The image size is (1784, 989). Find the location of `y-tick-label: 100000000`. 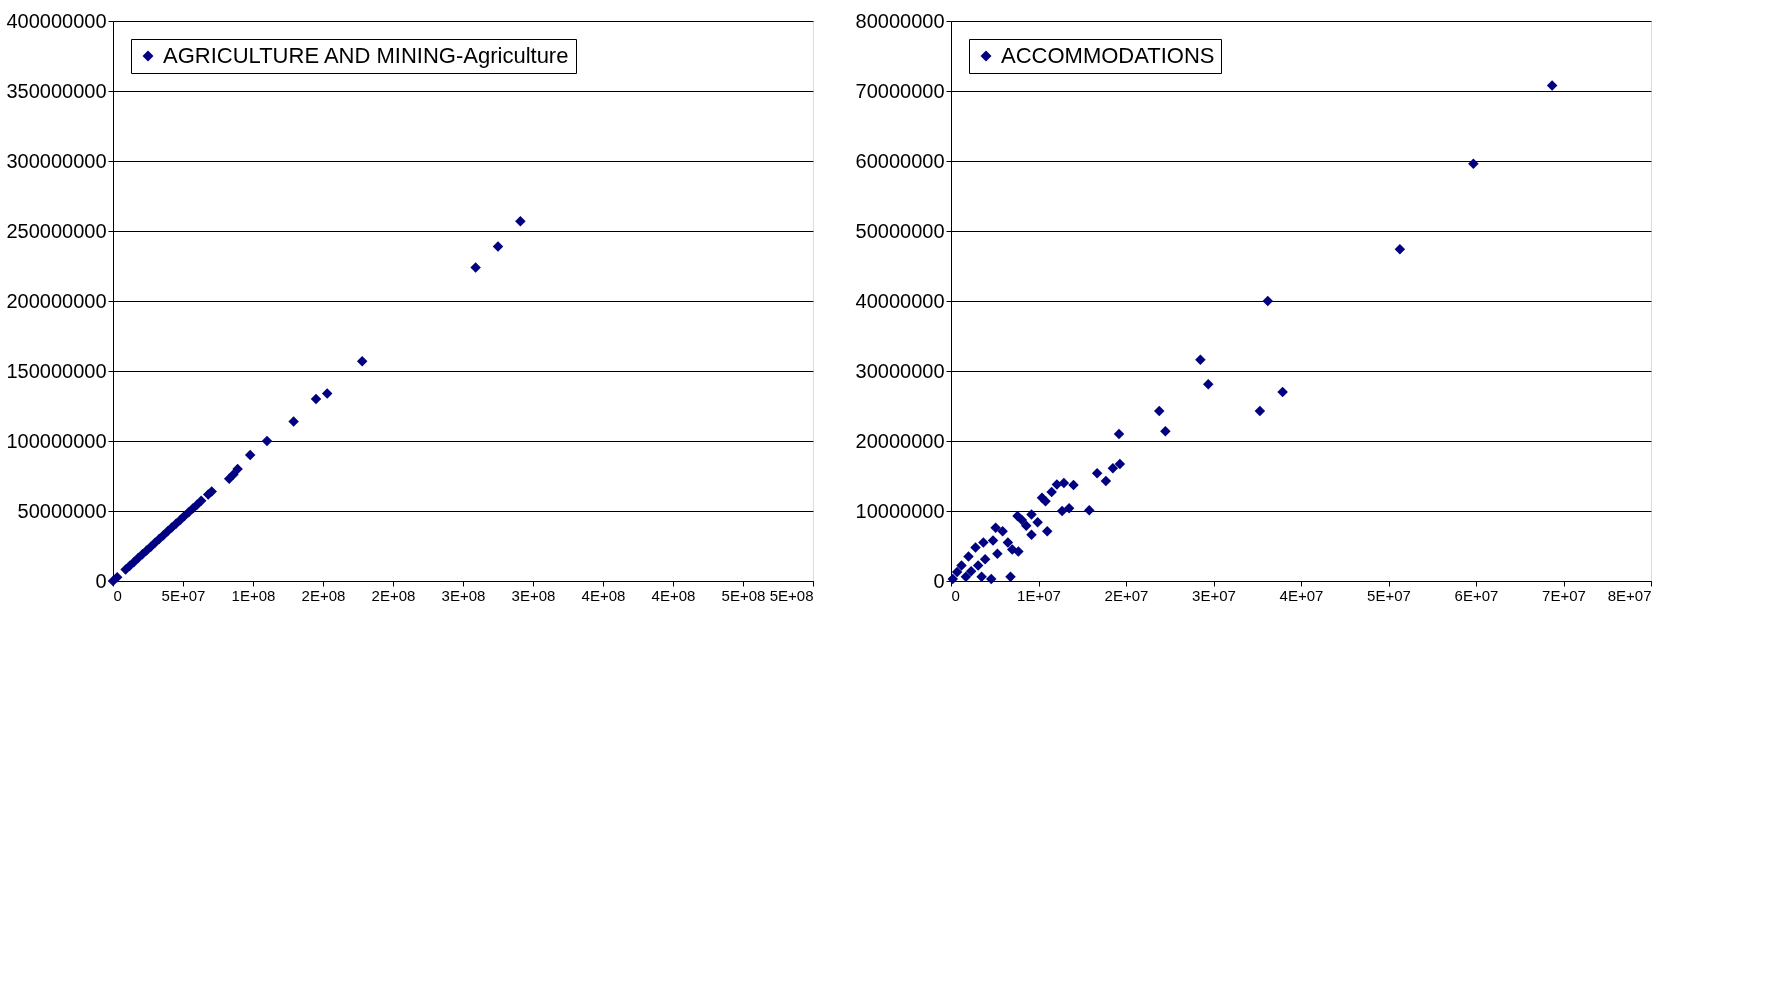

y-tick-label: 100000000 is located at coordinates (56, 440).